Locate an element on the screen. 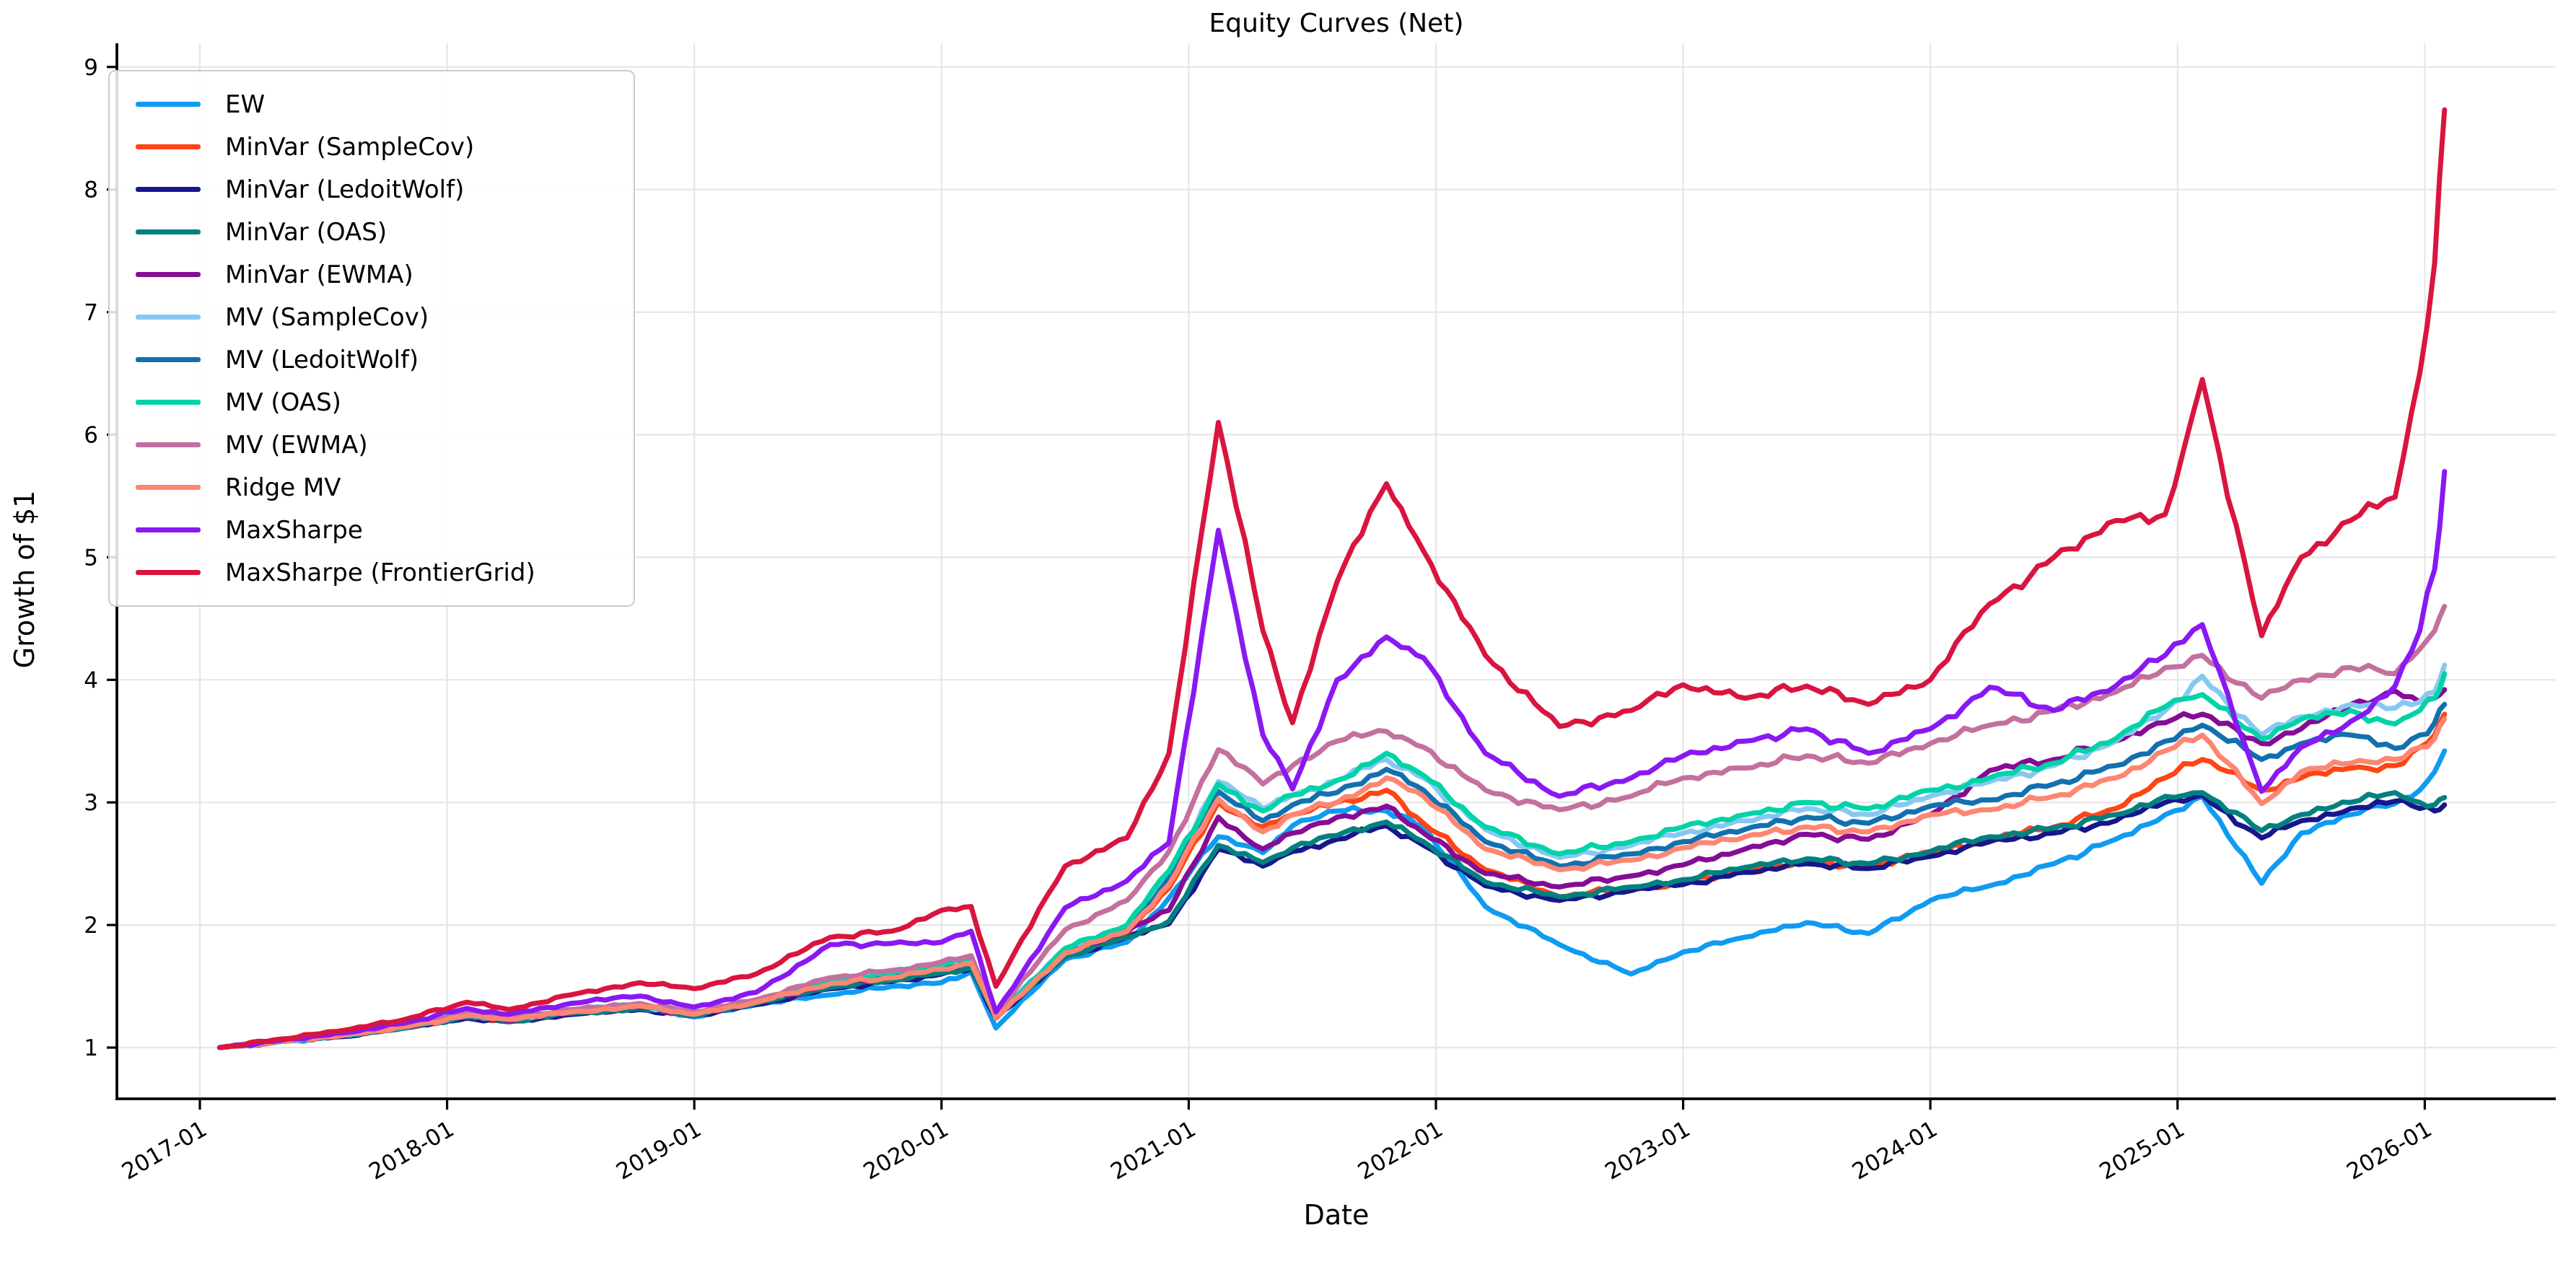 The width and height of the screenshot is (2576, 1277). chart-title: Equity Curves (Net) is located at coordinates (1336, 24).